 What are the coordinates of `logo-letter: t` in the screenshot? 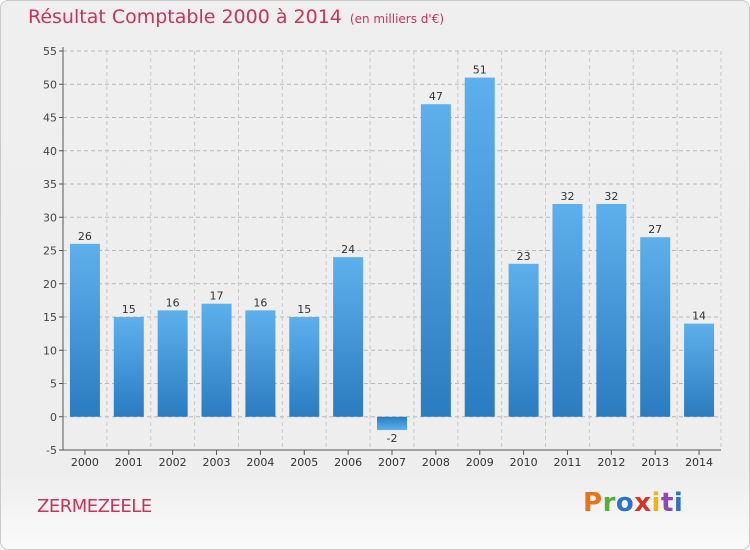 It's located at (667, 503).